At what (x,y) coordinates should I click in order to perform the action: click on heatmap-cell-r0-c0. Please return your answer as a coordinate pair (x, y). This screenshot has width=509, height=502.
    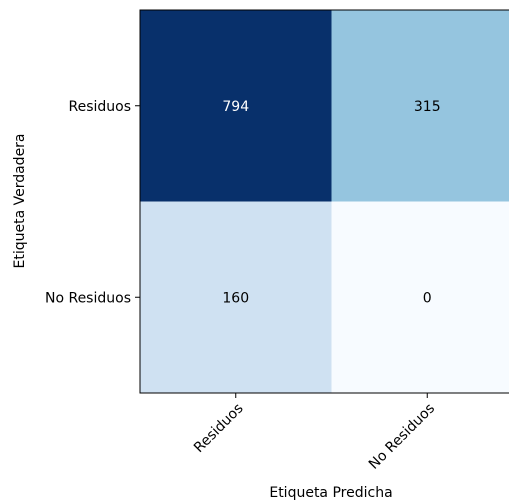
    Looking at the image, I should click on (236, 106).